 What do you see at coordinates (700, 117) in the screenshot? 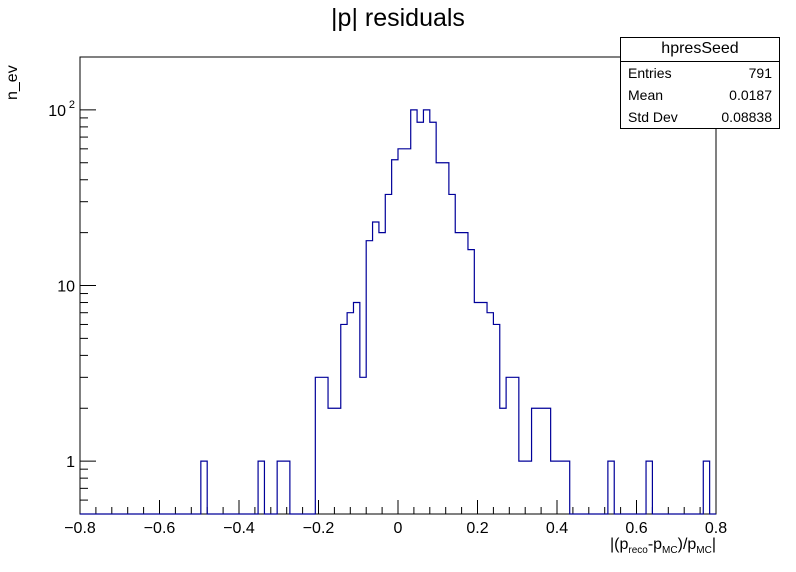
I see `stats-row-stddev: Std Dev 0.08838` at bounding box center [700, 117].